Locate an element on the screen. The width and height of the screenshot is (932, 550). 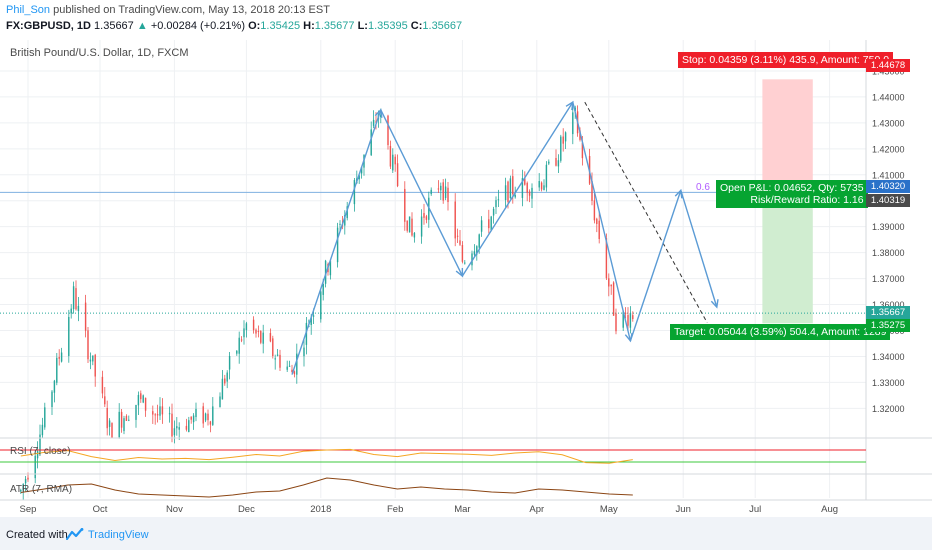
atr-label: ATR (7, RMA) is located at coordinates (41, 489).